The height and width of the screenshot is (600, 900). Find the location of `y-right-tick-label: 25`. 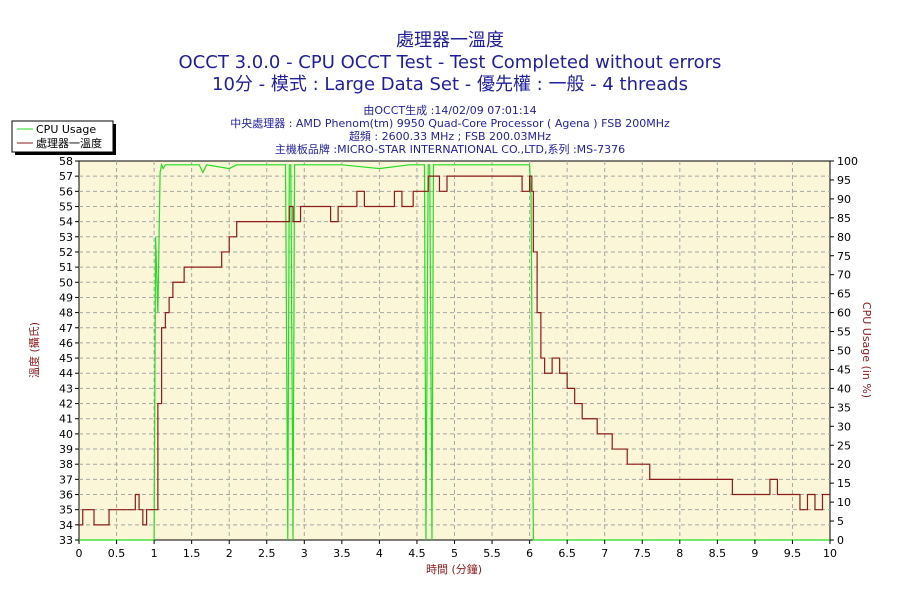

y-right-tick-label: 25 is located at coordinates (844, 445).